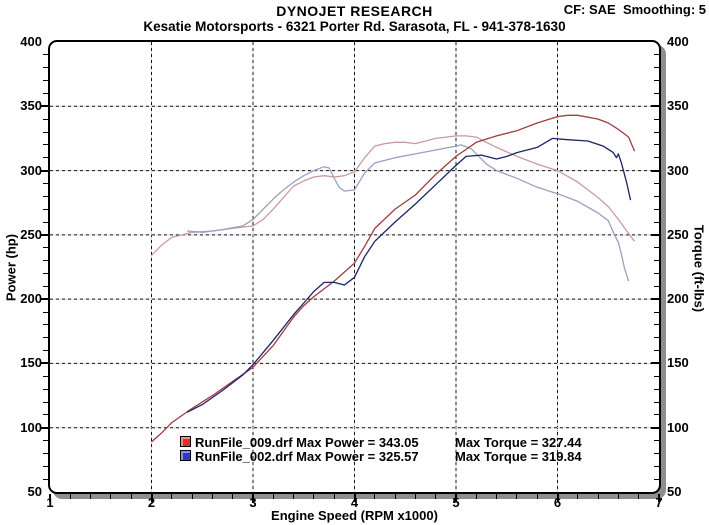 The image size is (709, 525). I want to click on rpm-axis-label-7: 7, so click(659, 502).